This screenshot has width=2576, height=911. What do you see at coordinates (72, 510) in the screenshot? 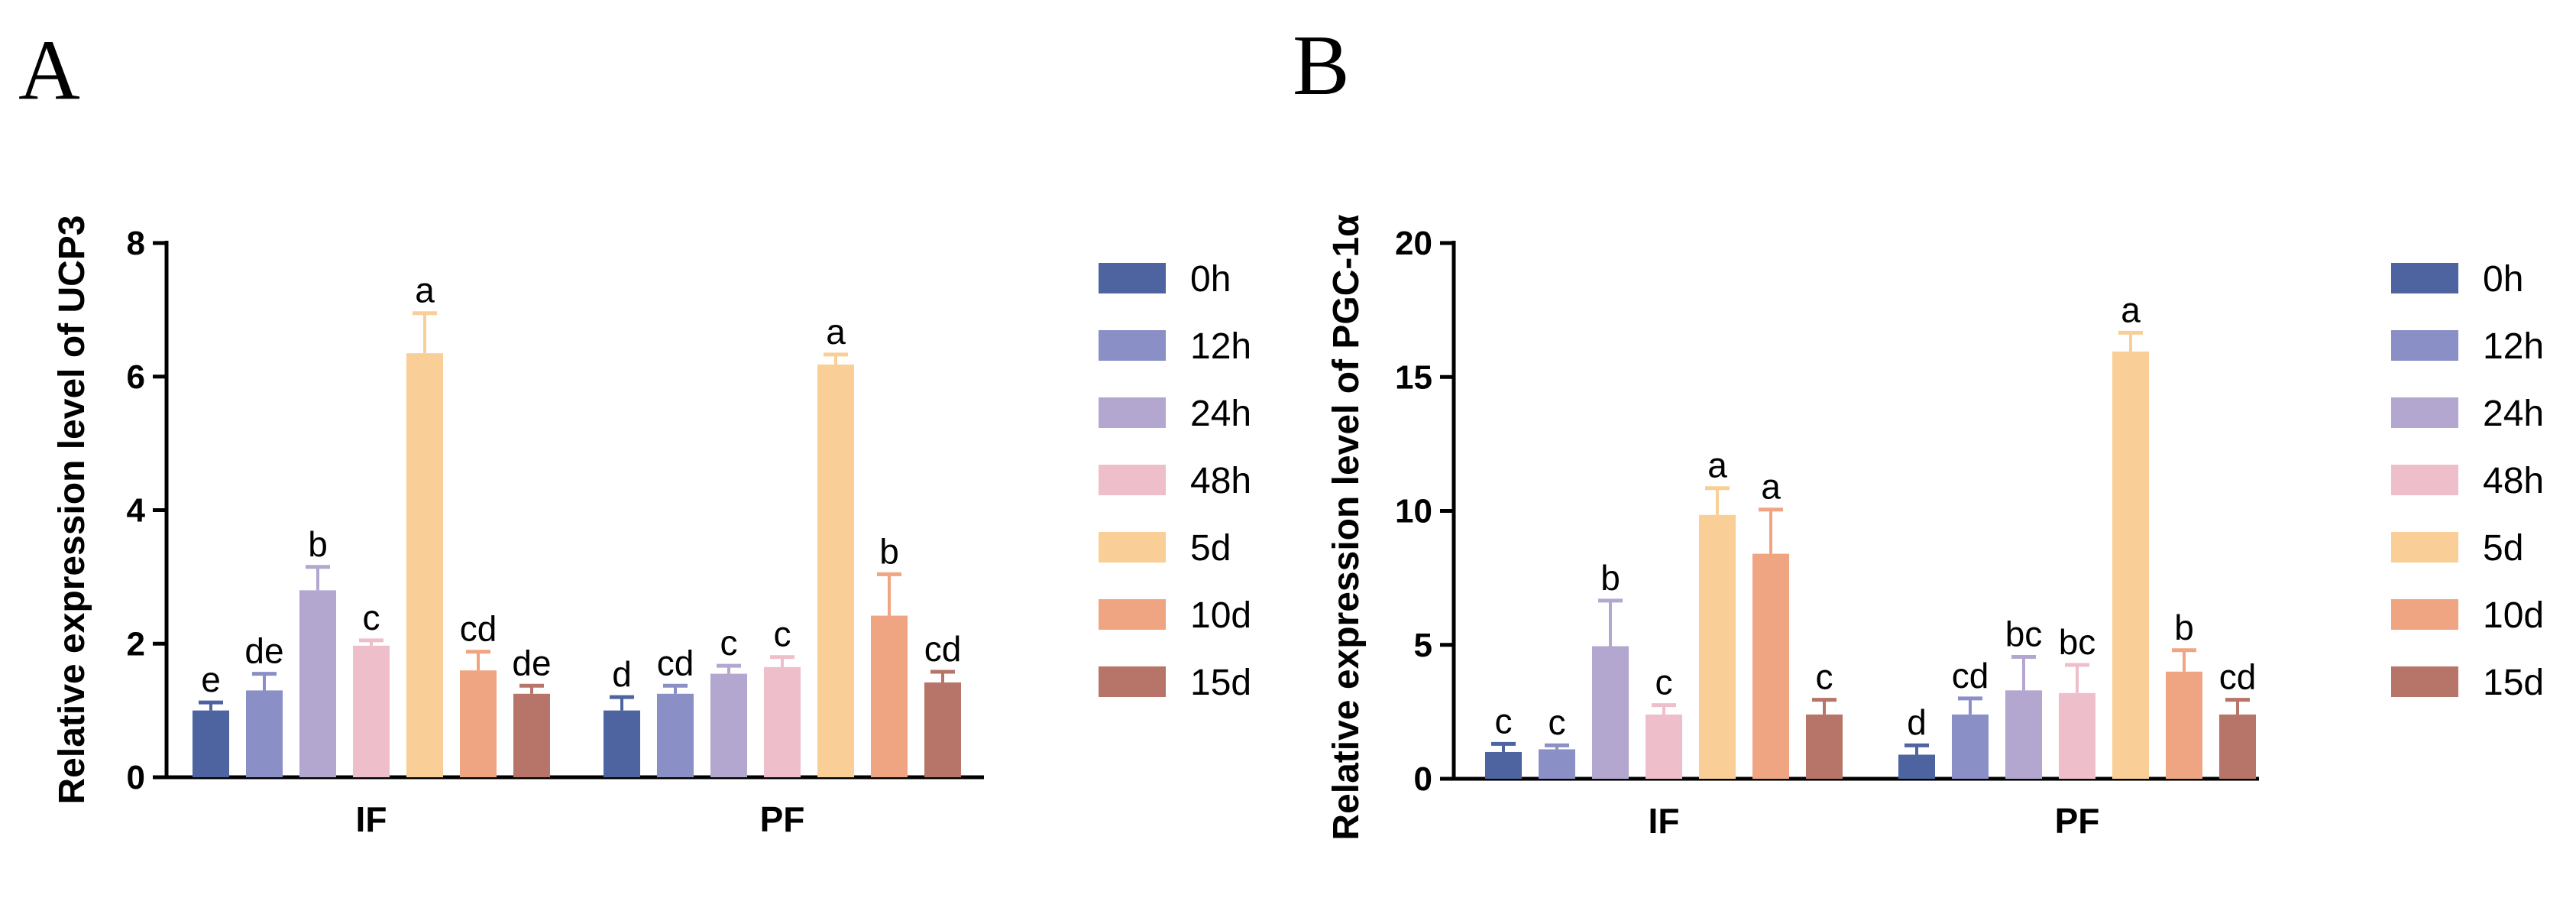
I see `y-axis-title: Relative expression level of UCP3` at bounding box center [72, 510].